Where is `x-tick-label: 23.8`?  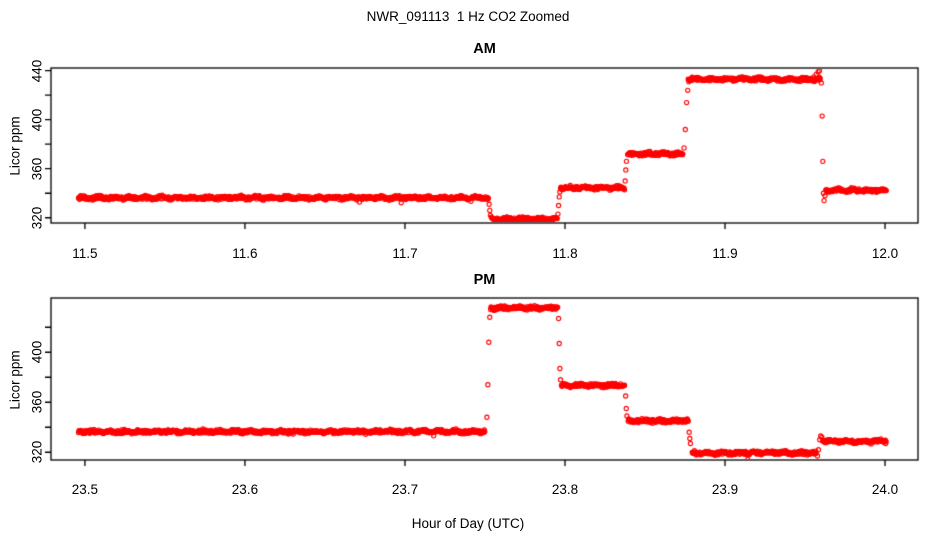
x-tick-label: 23.8 is located at coordinates (565, 489).